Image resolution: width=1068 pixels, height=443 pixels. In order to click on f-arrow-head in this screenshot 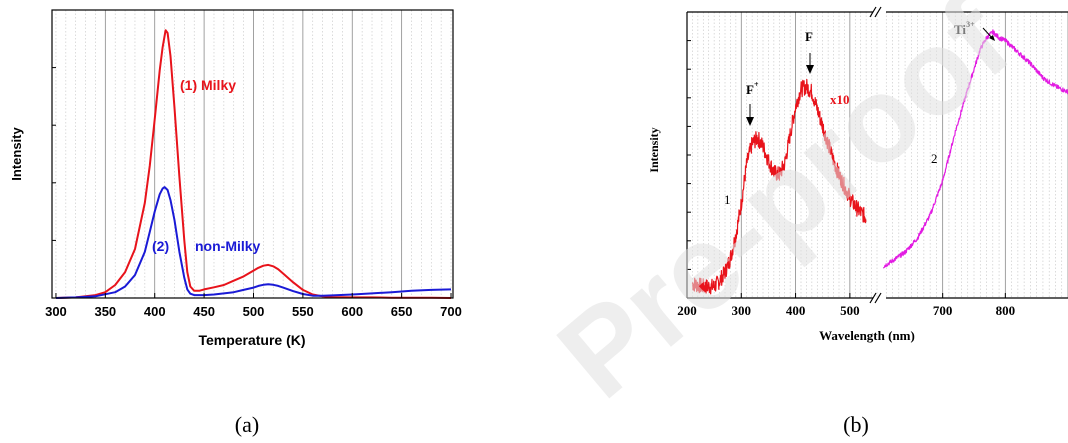, I will do `click(810, 69)`.